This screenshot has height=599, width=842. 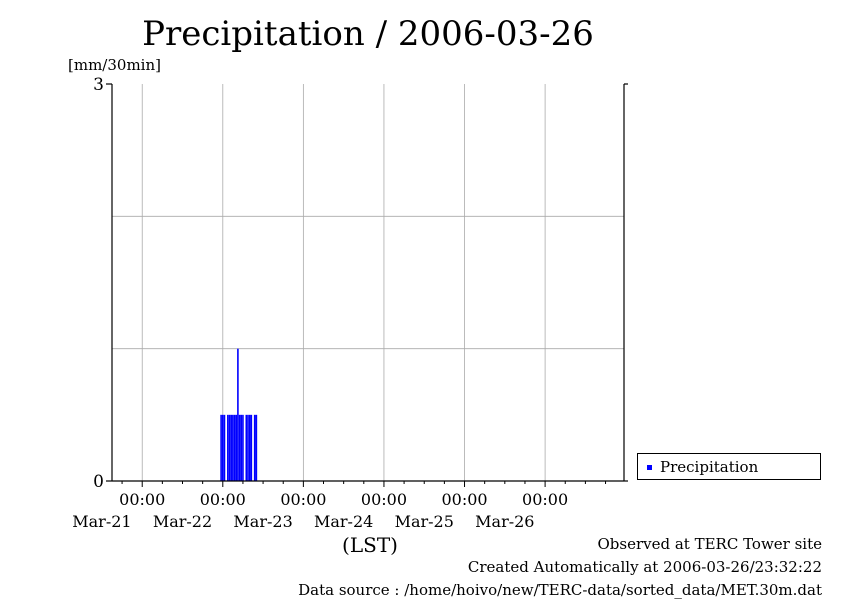 What do you see at coordinates (343, 521) in the screenshot?
I see `x-tick-date-label: Mar-24` at bounding box center [343, 521].